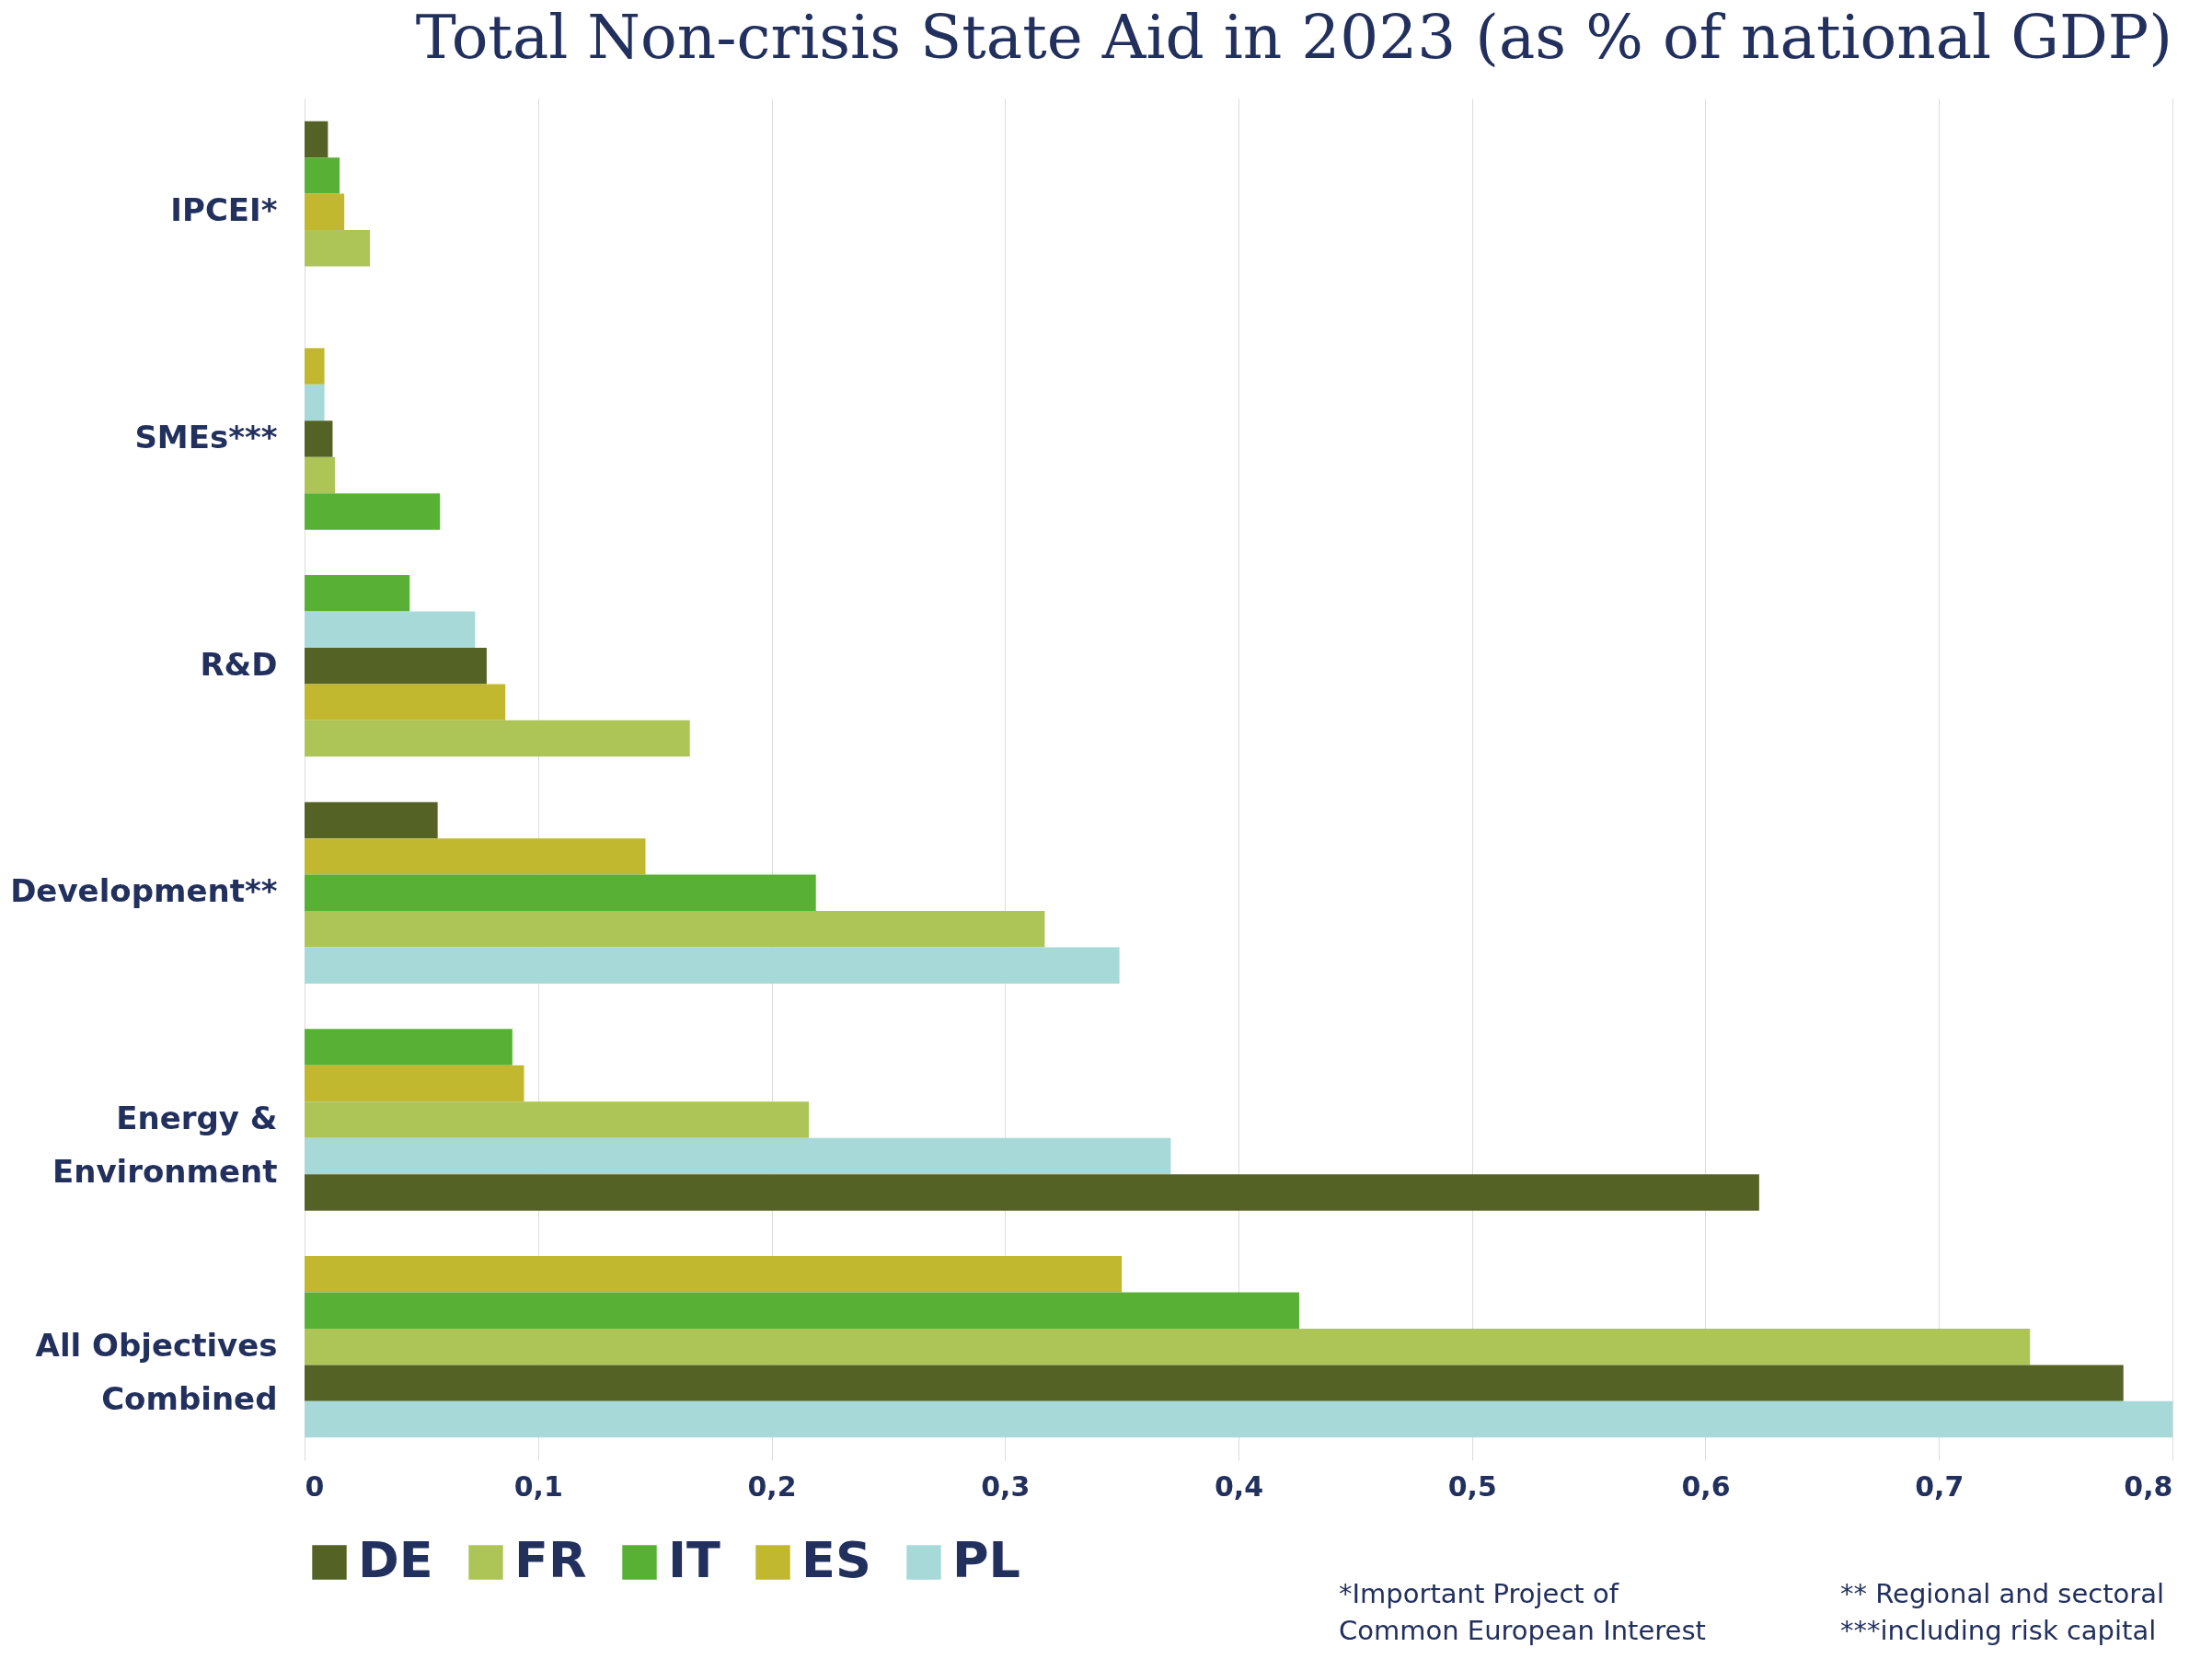 Image resolution: width=2212 pixels, height=1659 pixels. What do you see at coordinates (986, 1560) in the screenshot?
I see `legend-label: PL` at bounding box center [986, 1560].